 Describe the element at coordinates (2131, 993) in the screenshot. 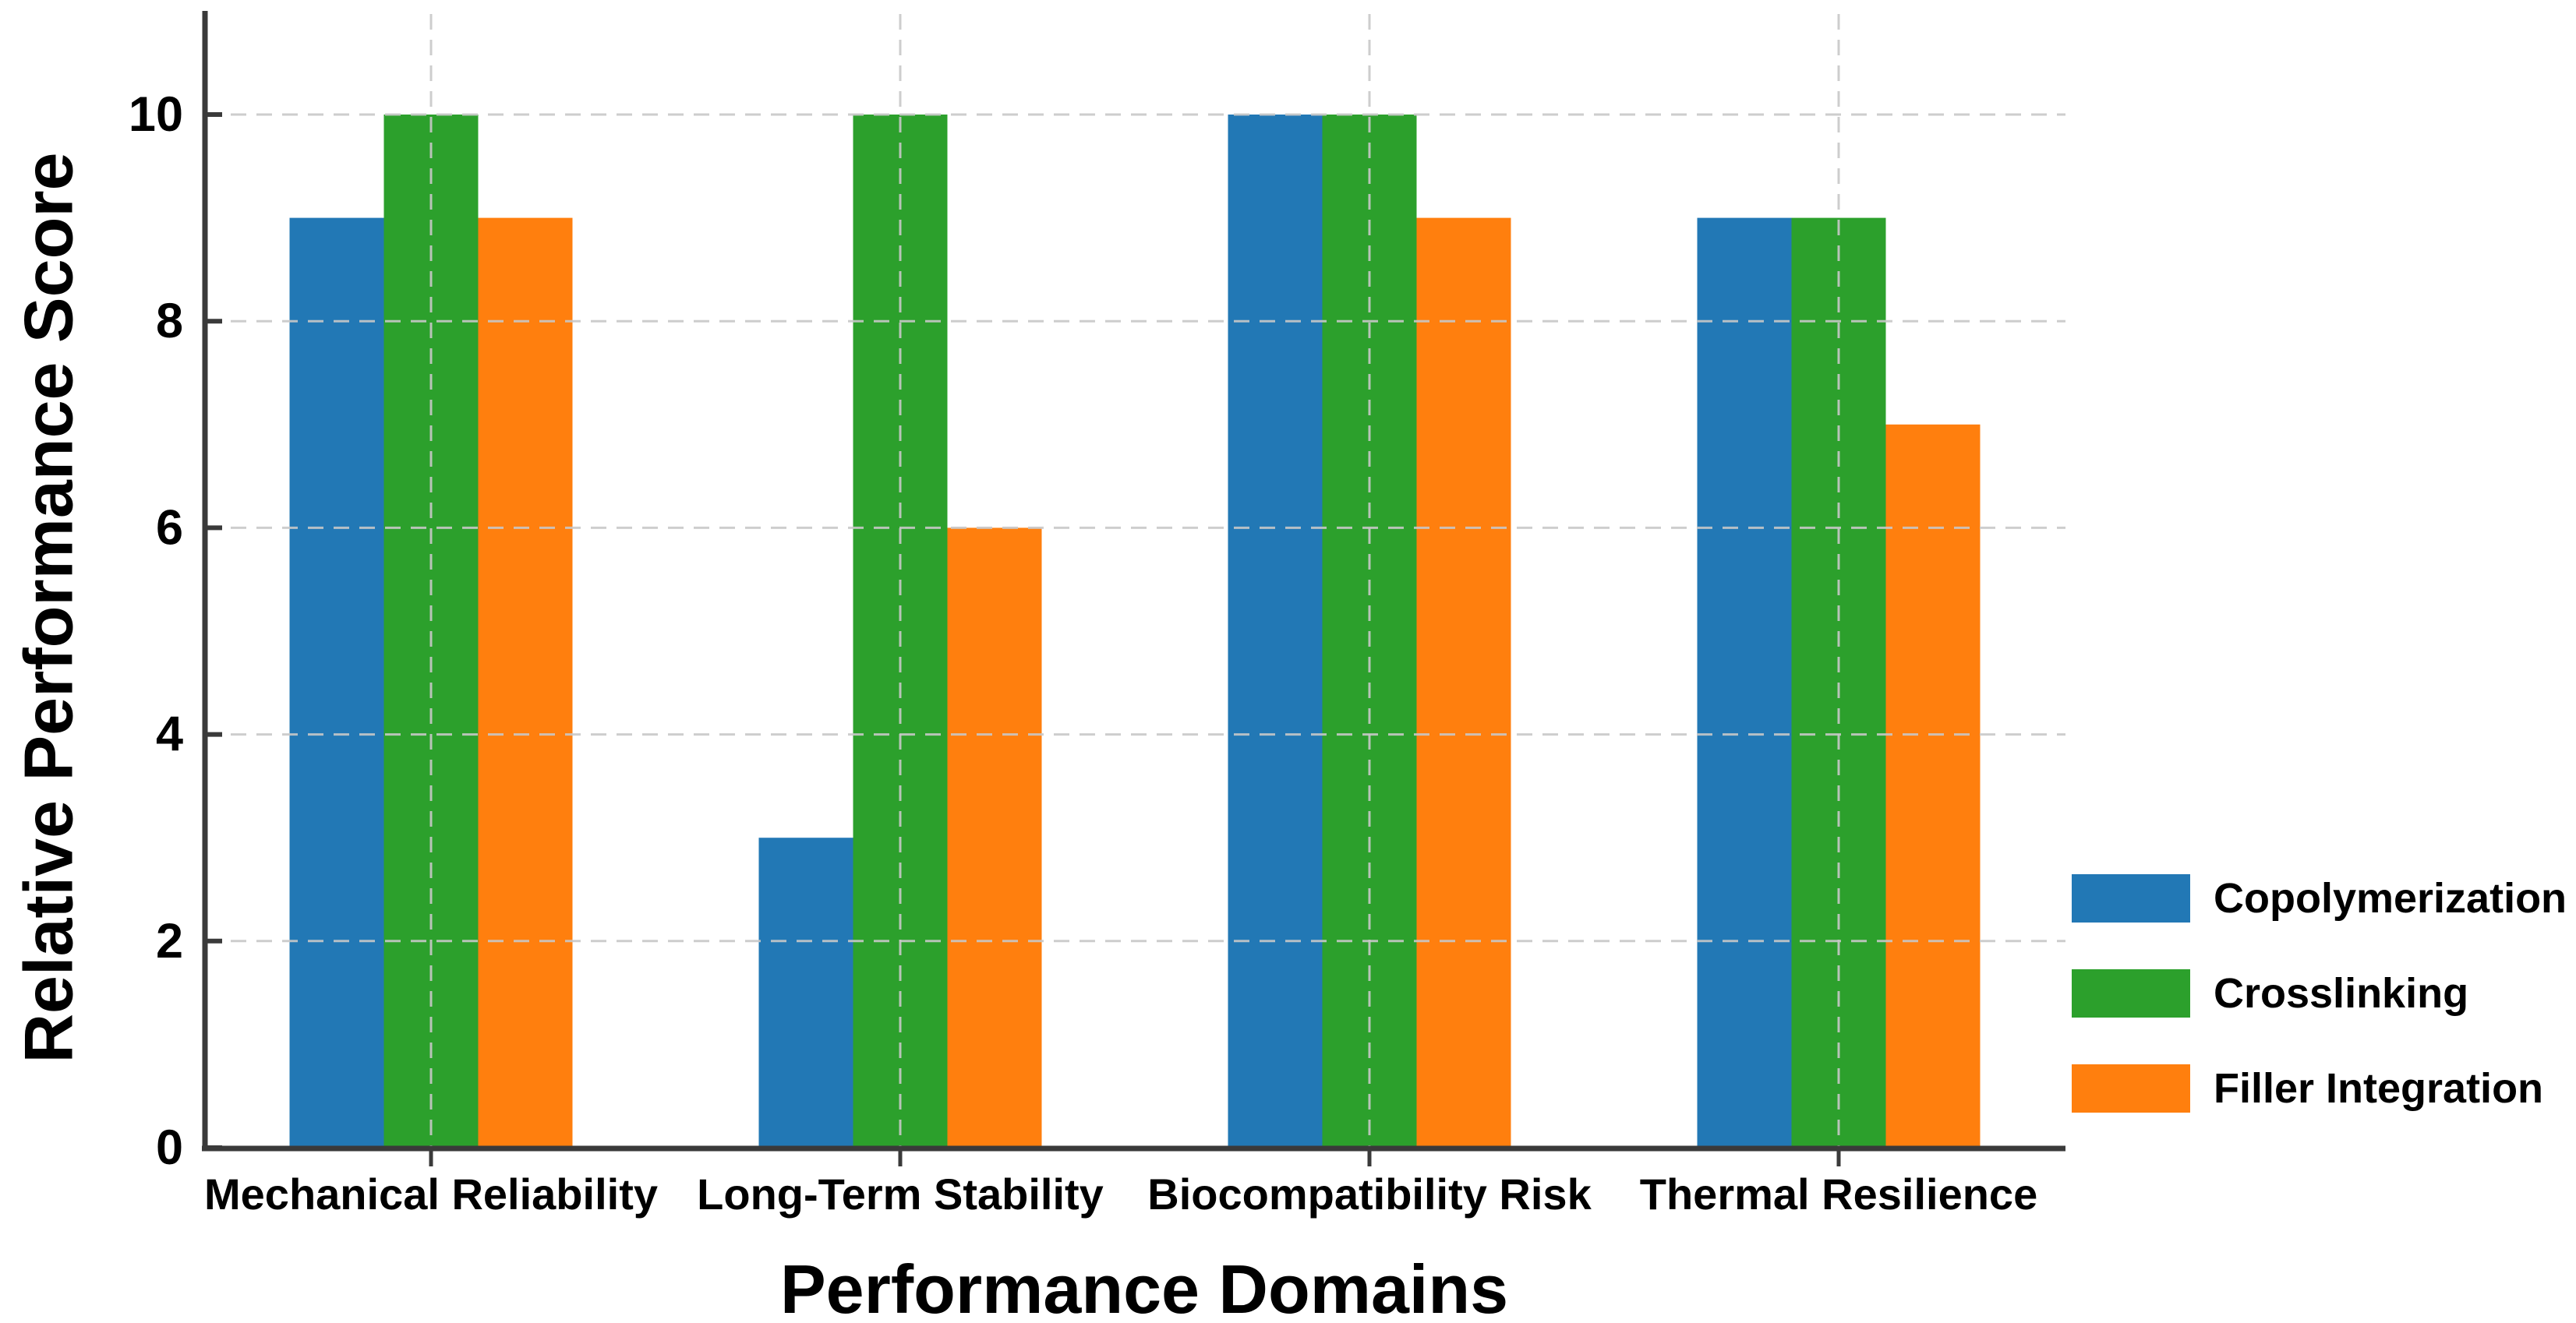

I see `crosslinking-swatch` at that location.